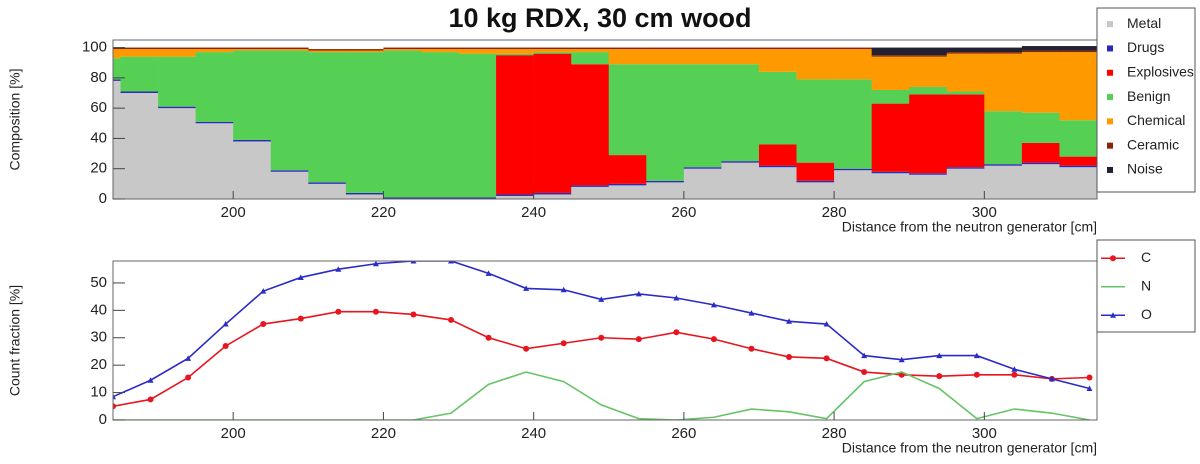 The height and width of the screenshot is (464, 1200). What do you see at coordinates (533, 433) in the screenshot?
I see `x-tick-label: 240` at bounding box center [533, 433].